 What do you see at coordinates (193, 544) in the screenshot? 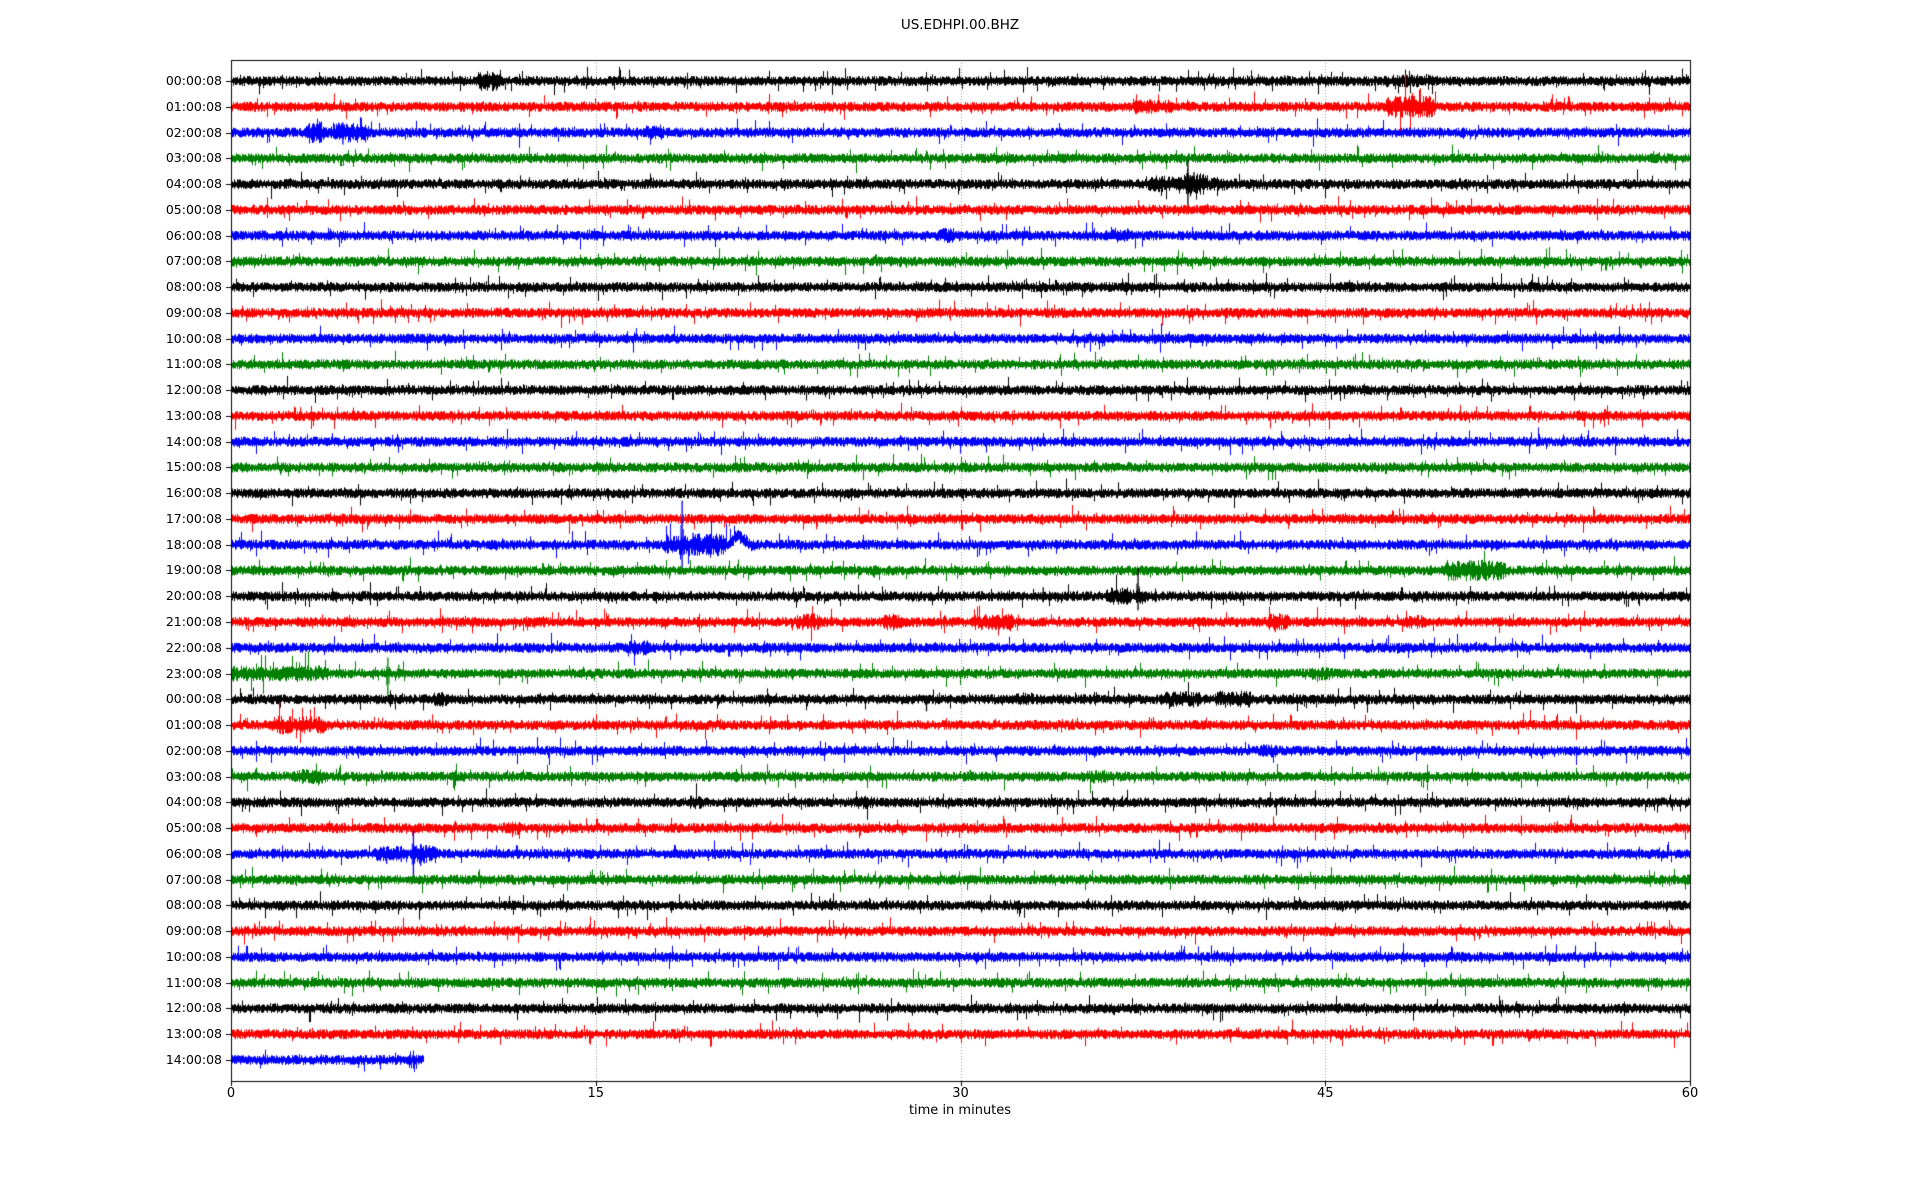
I see `y-axis-label: 18:00:08` at bounding box center [193, 544].